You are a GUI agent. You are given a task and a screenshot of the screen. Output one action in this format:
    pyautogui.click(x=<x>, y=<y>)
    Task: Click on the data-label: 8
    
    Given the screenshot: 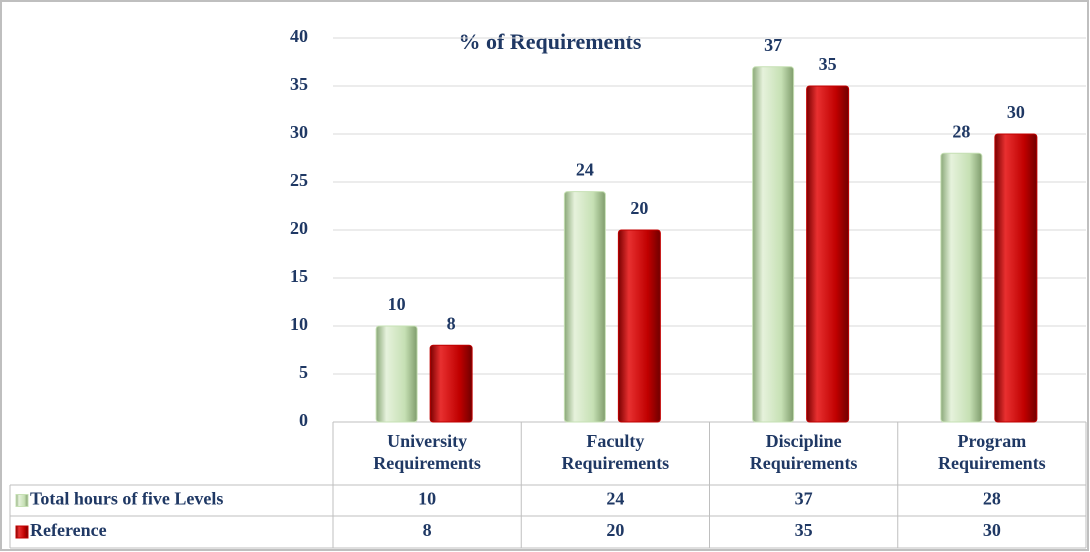 What is the action you would take?
    pyautogui.click(x=451, y=323)
    